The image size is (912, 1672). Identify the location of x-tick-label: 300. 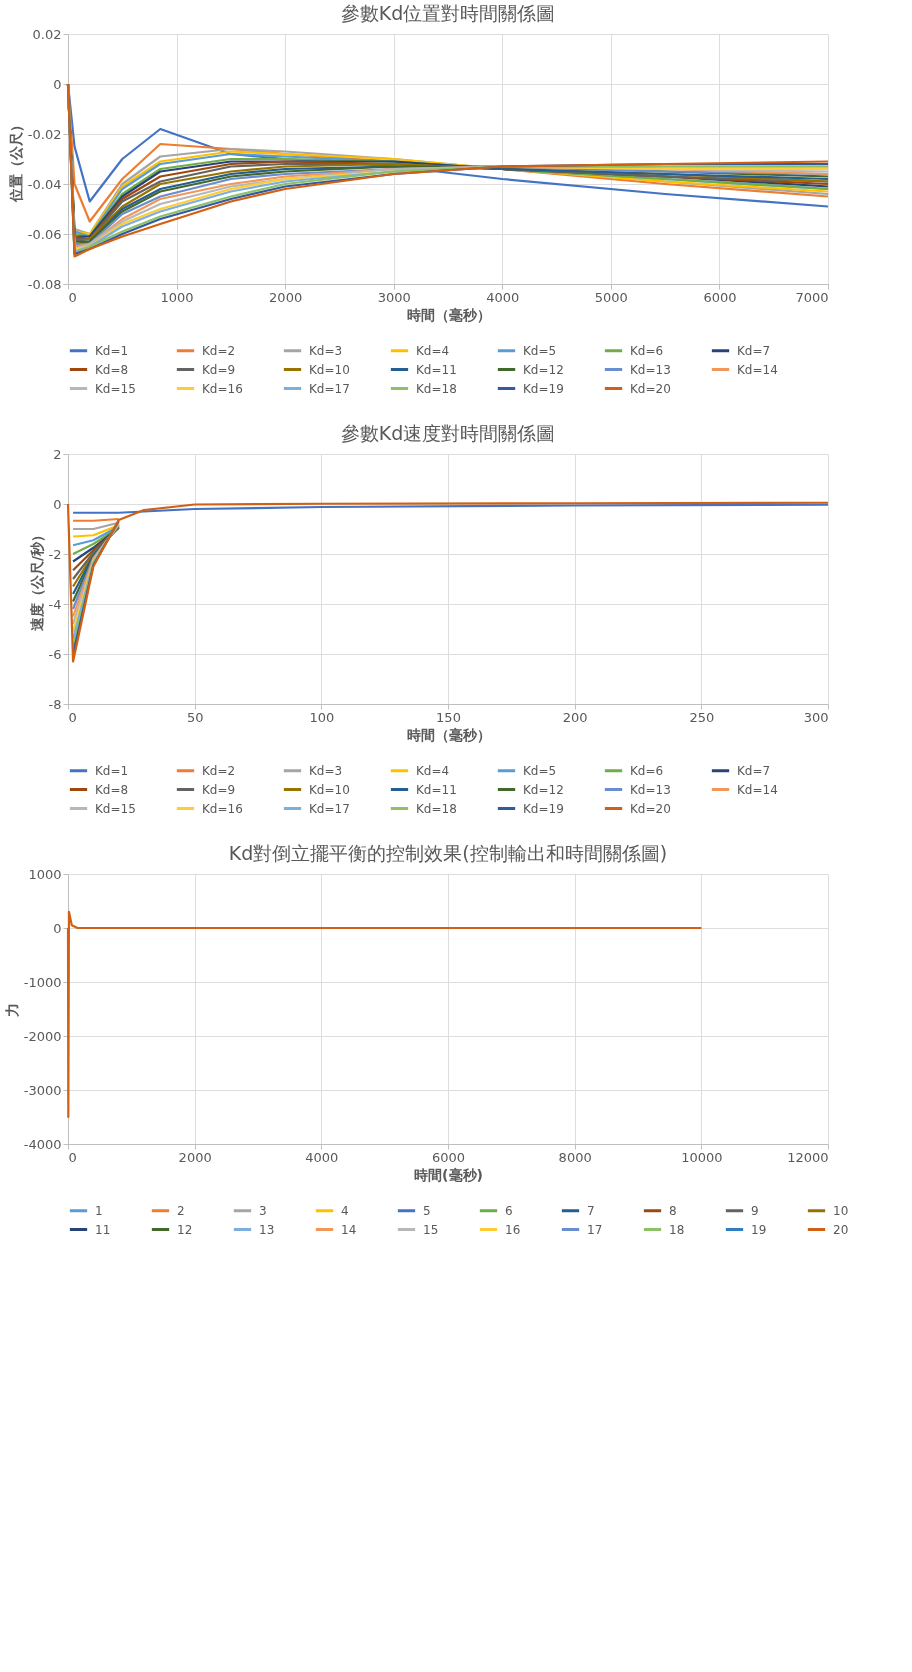
(816, 717).